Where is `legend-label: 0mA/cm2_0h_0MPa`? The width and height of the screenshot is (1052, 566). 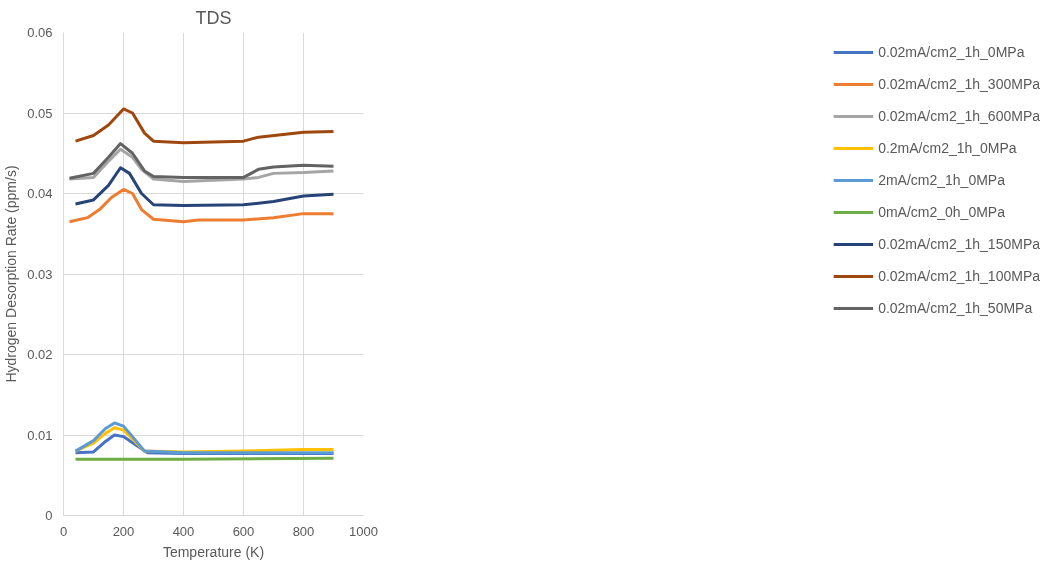 legend-label: 0mA/cm2_0h_0MPa is located at coordinates (941, 212).